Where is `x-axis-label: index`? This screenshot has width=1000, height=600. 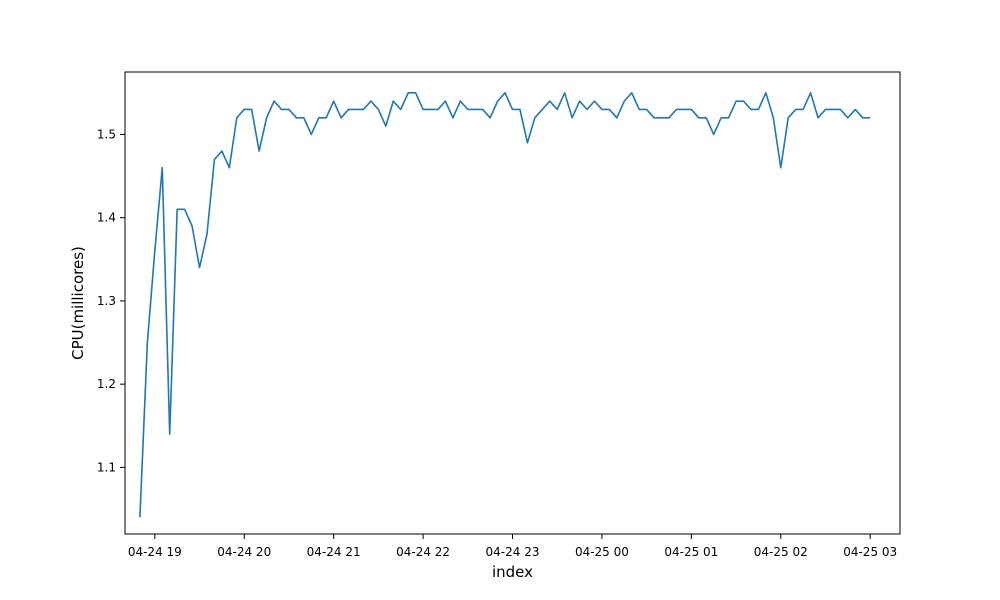 x-axis-label: index is located at coordinates (512, 572).